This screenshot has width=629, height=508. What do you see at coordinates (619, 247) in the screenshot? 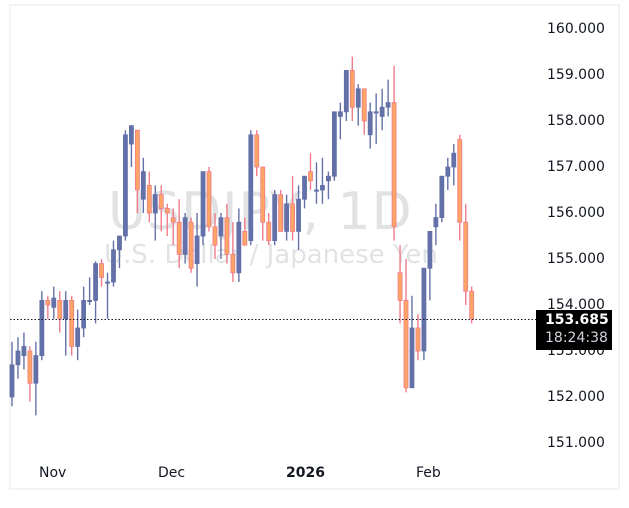
I see `panel-border-right` at bounding box center [619, 247].